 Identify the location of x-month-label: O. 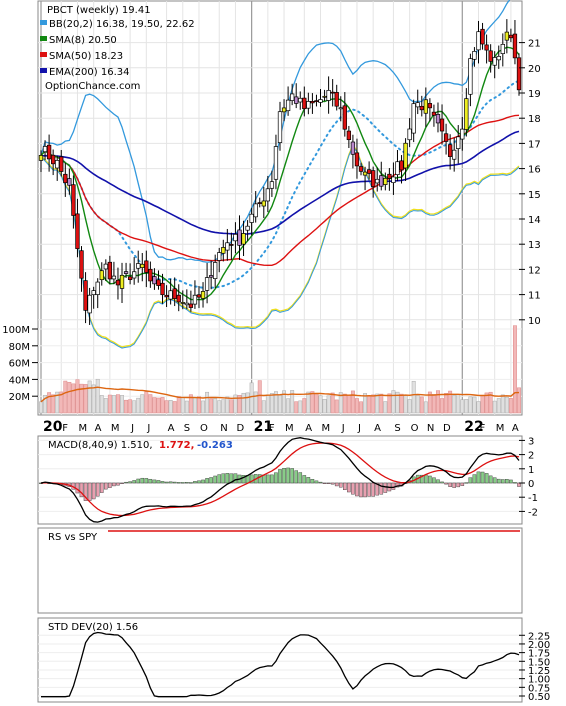
(204, 428).